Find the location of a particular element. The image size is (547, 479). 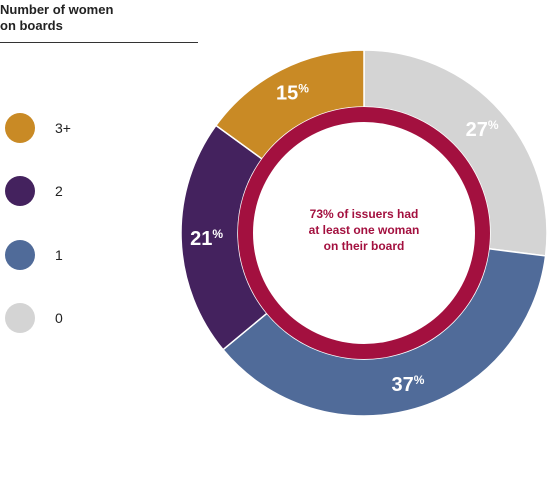

slice-label-1: 37% is located at coordinates (407, 384).